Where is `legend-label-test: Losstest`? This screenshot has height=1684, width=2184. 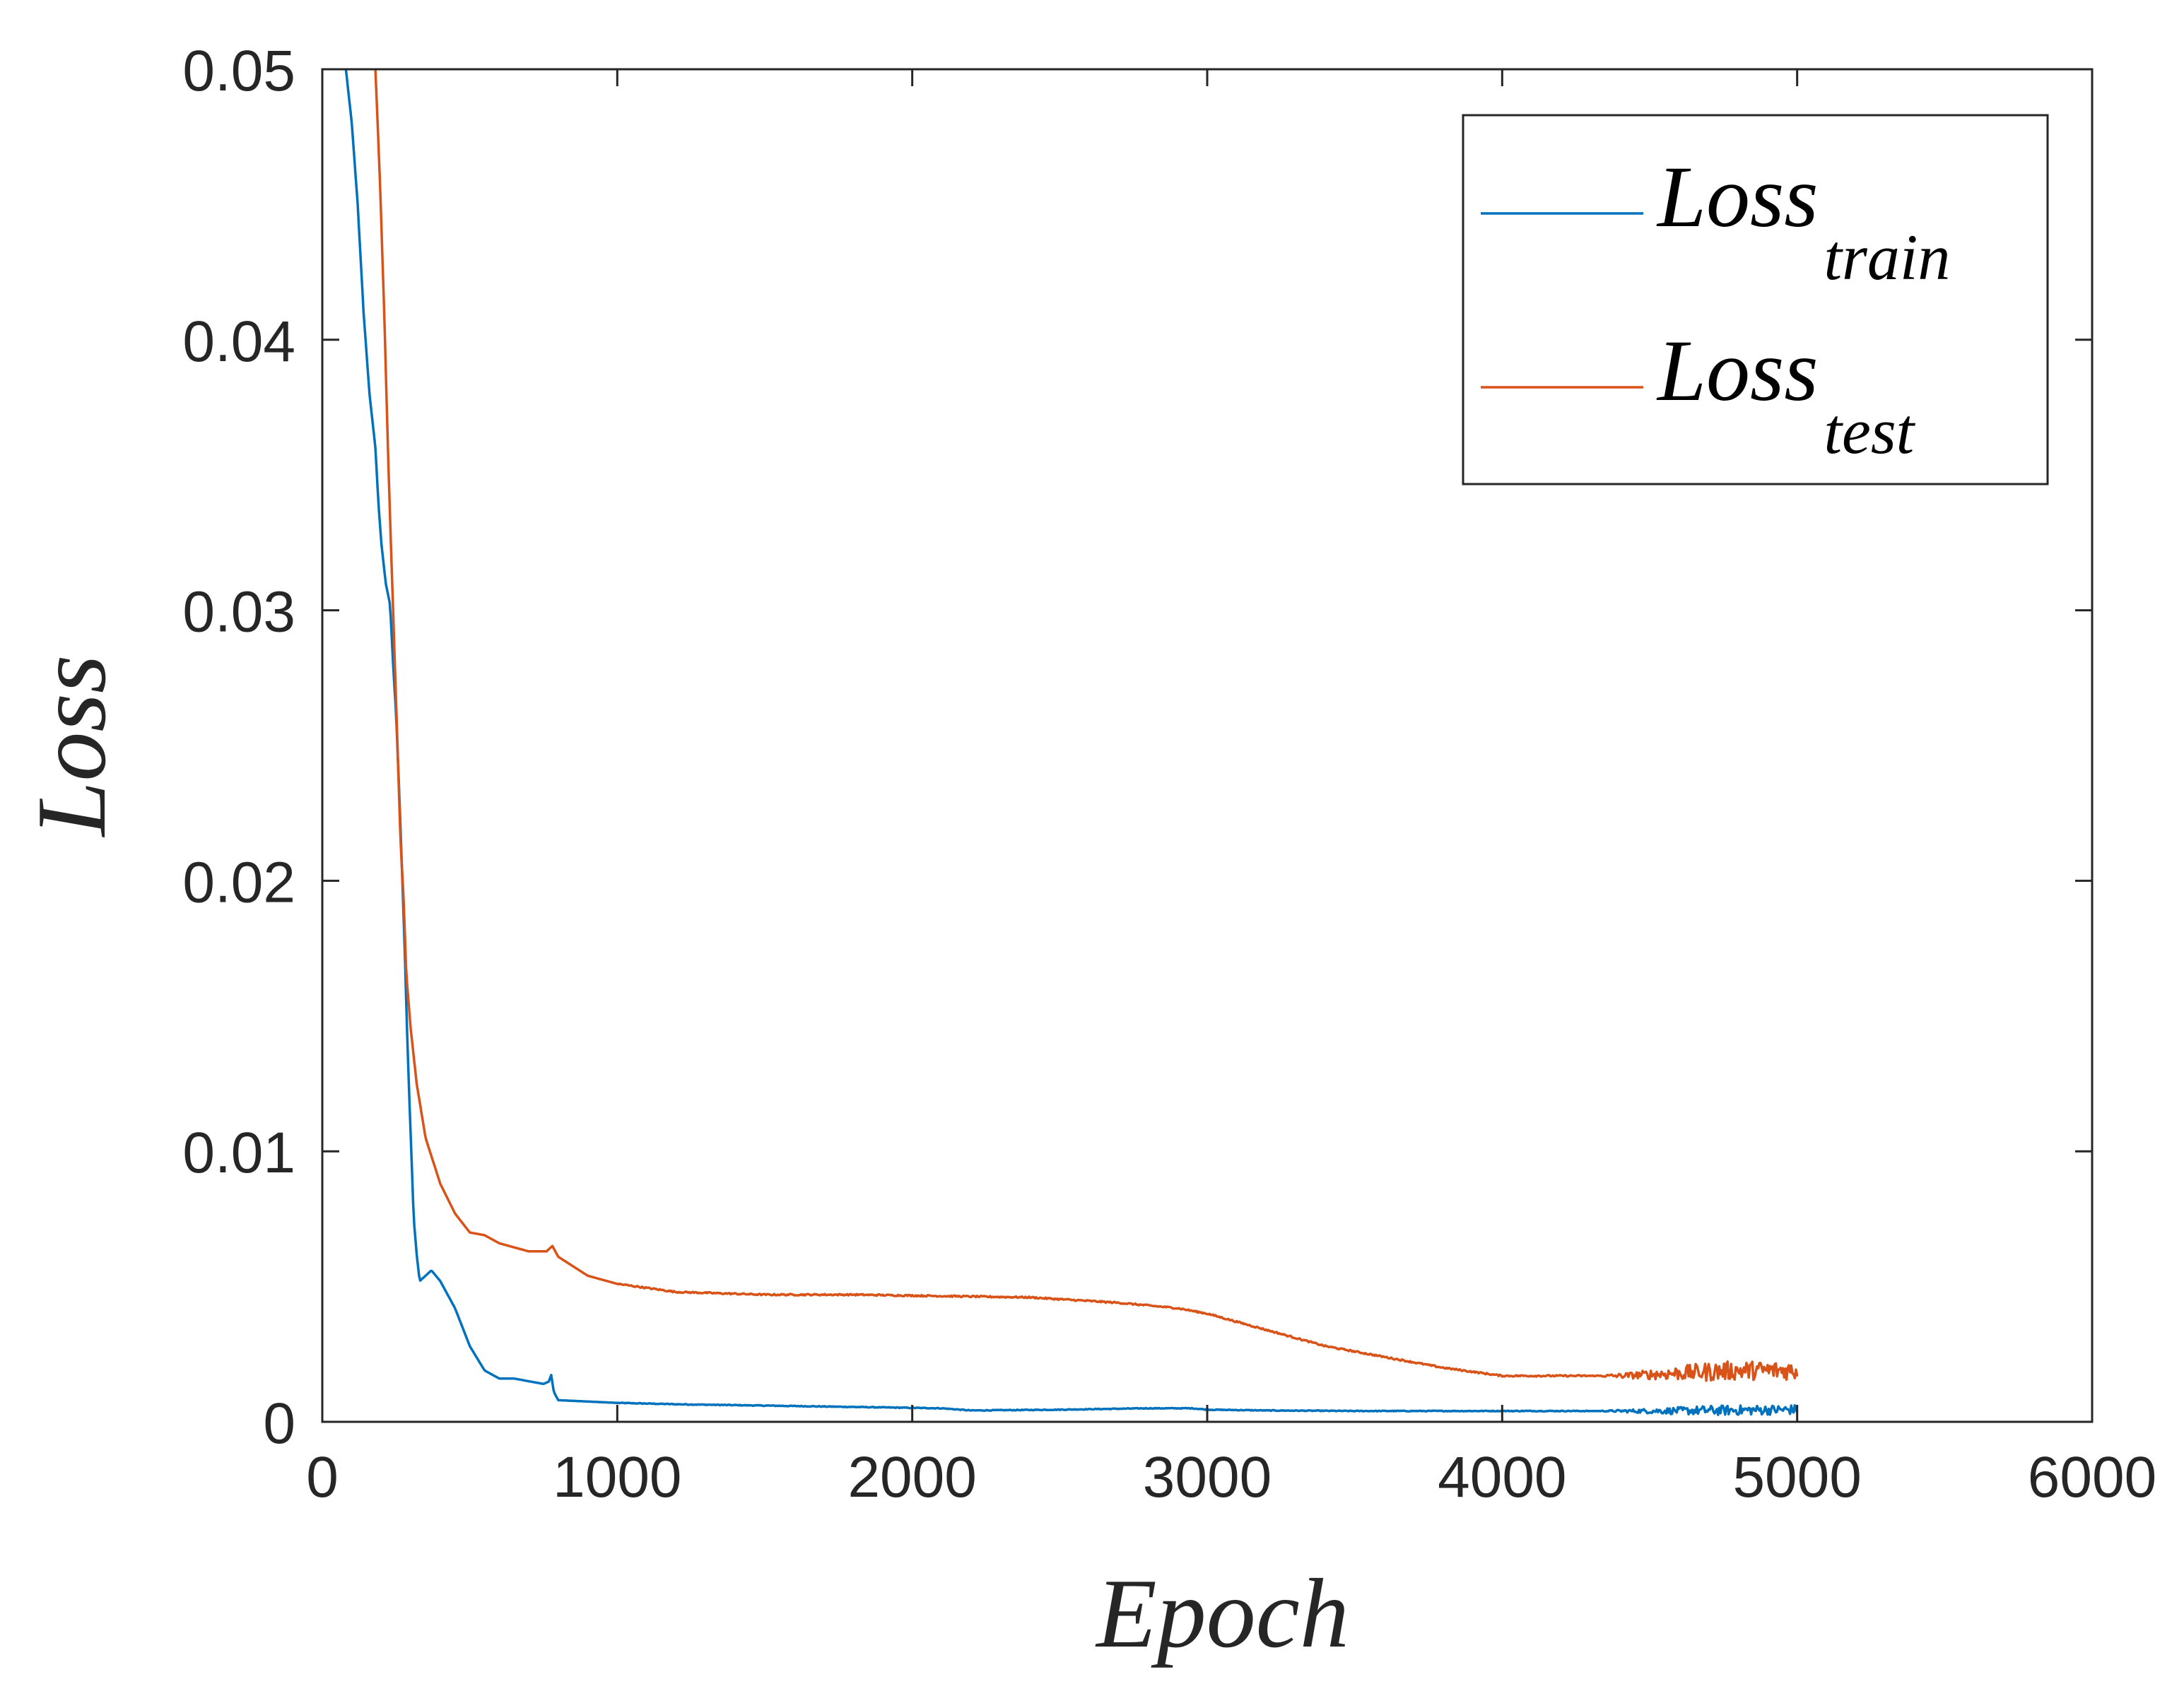
legend-label-test: Losstest is located at coordinates (1786, 394).